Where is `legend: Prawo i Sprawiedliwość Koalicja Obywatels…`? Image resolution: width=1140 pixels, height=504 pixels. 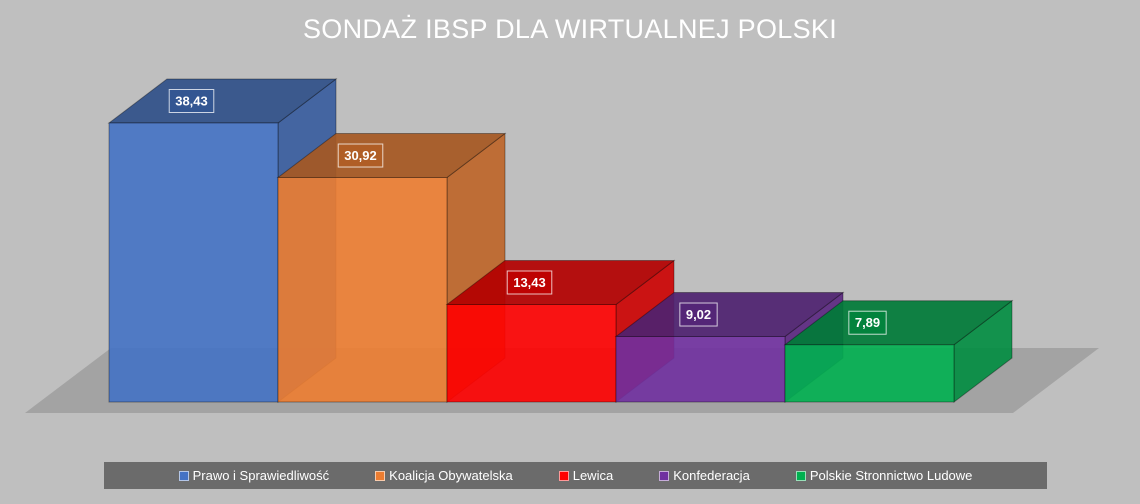 legend: Prawo i Sprawiedliwość Koalicja Obywatels… is located at coordinates (575, 475).